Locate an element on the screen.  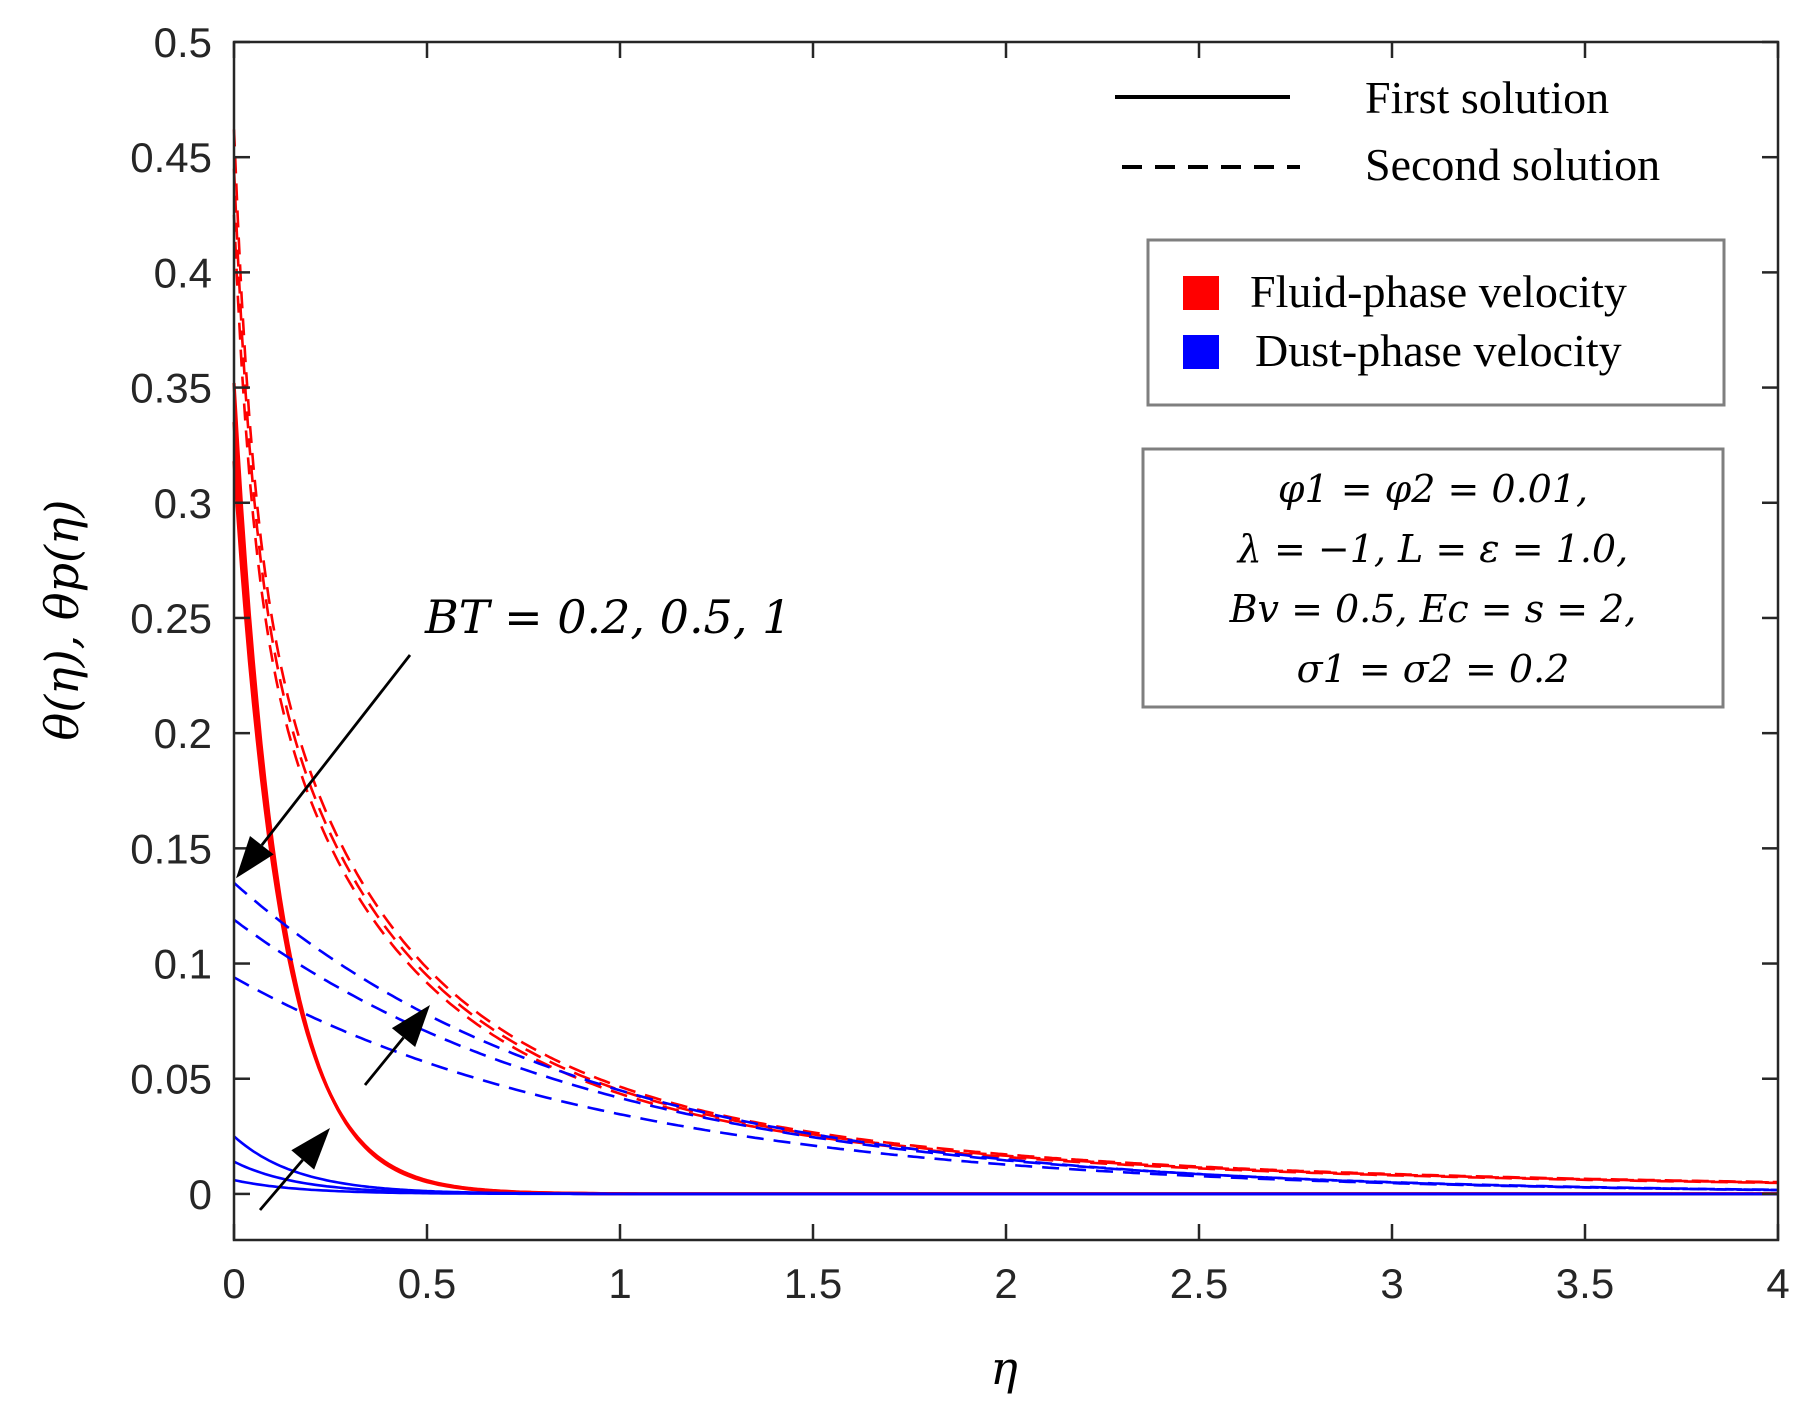
y-tick-label: 0.5 is located at coordinates (183, 42).